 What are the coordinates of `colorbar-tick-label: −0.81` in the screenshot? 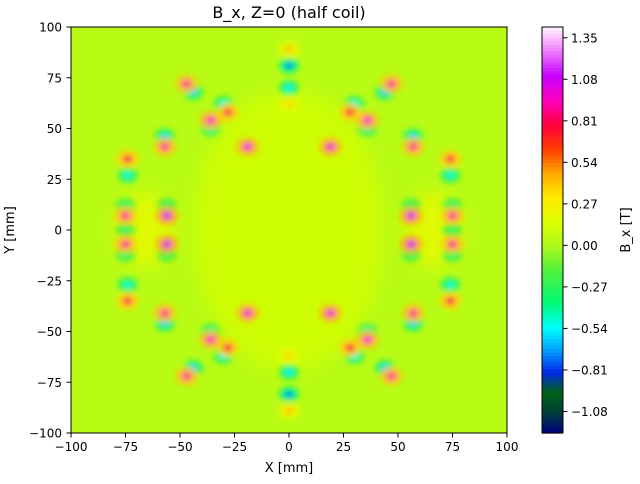 It's located at (589, 370).